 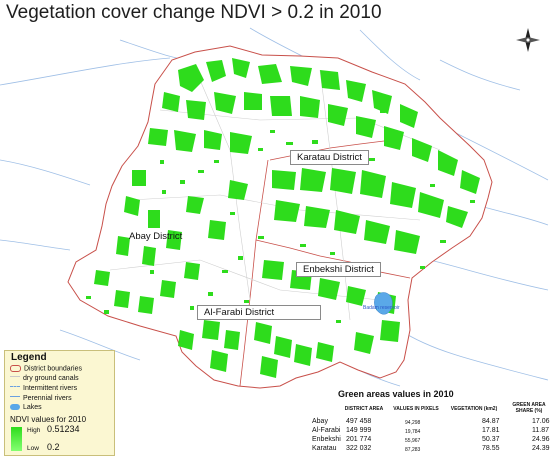 I want to click on green-areas-table-title: Green areas values in 2010, so click(x=396, y=394).